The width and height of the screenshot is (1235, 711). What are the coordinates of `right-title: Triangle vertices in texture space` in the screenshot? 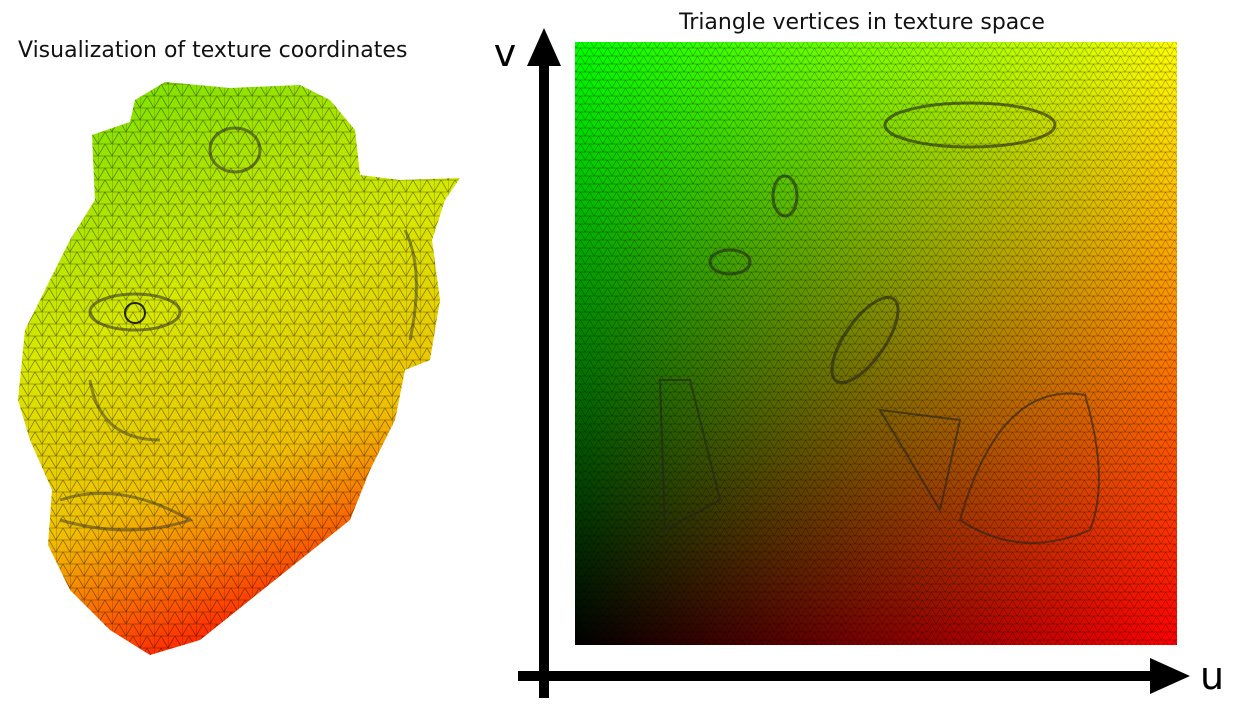 It's located at (861, 22).